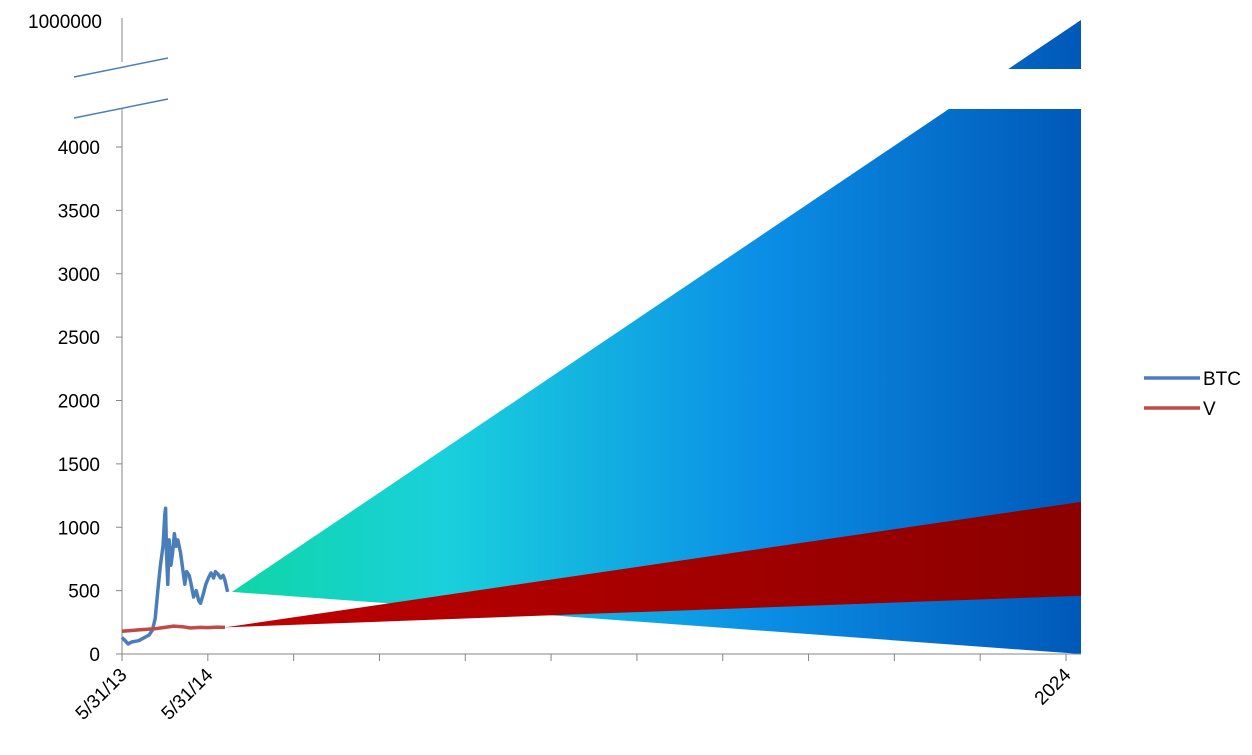  I want to click on axis-break-mark-lower, so click(121, 108).